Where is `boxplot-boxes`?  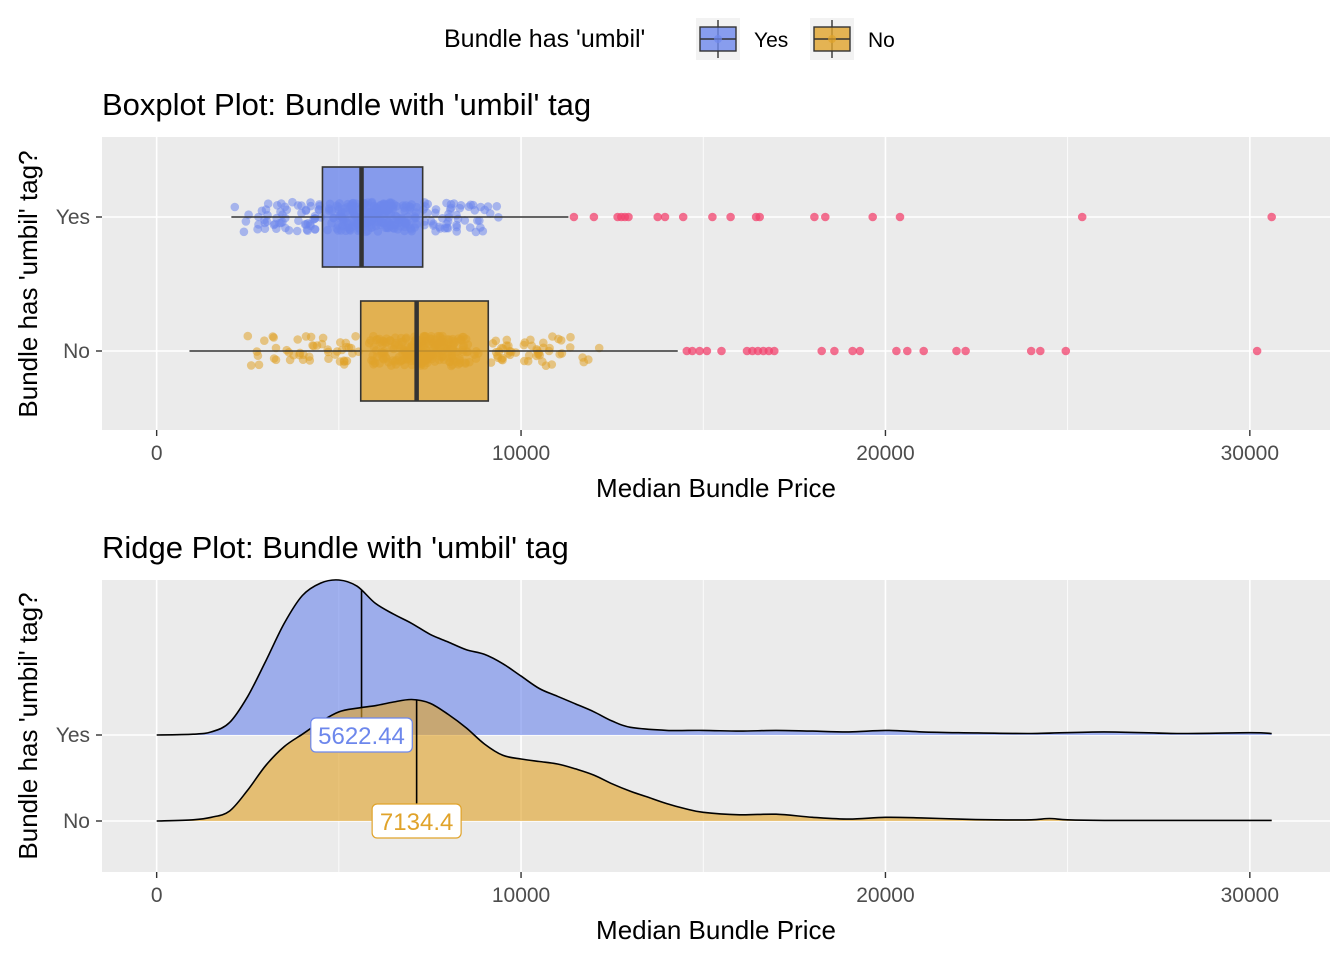 boxplot-boxes is located at coordinates (433, 284).